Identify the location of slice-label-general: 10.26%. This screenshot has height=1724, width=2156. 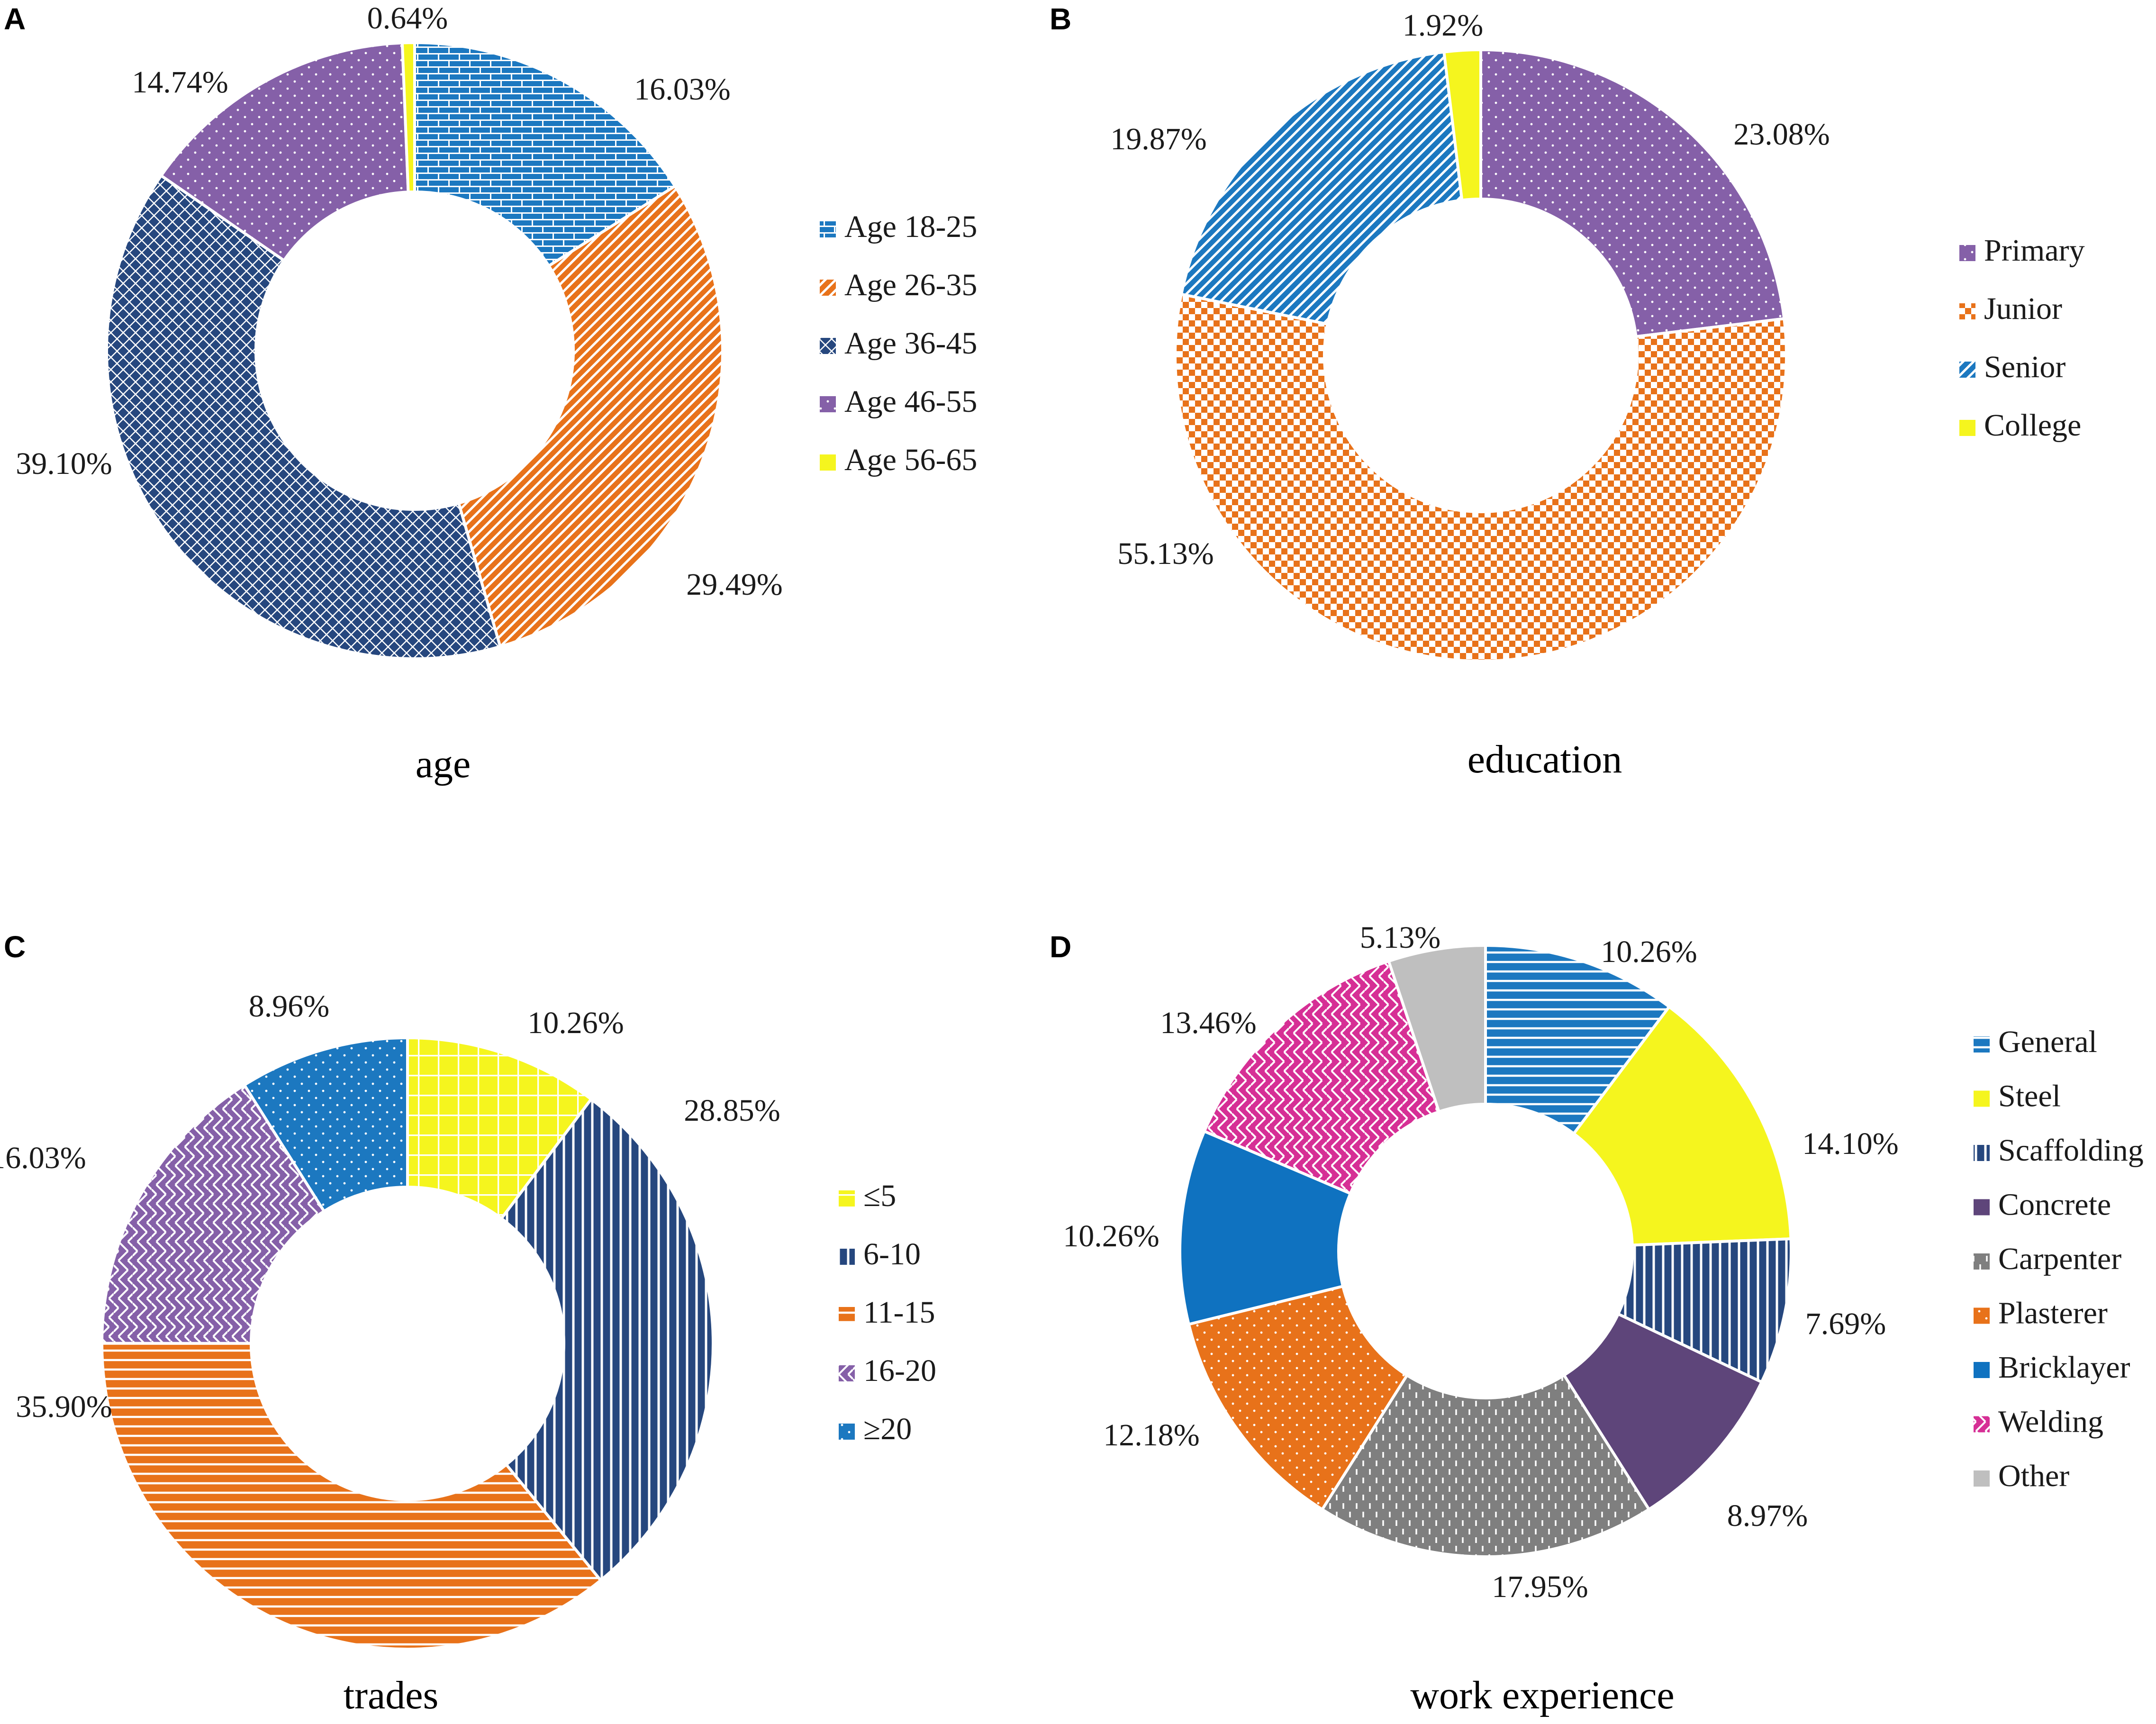
(1649, 952).